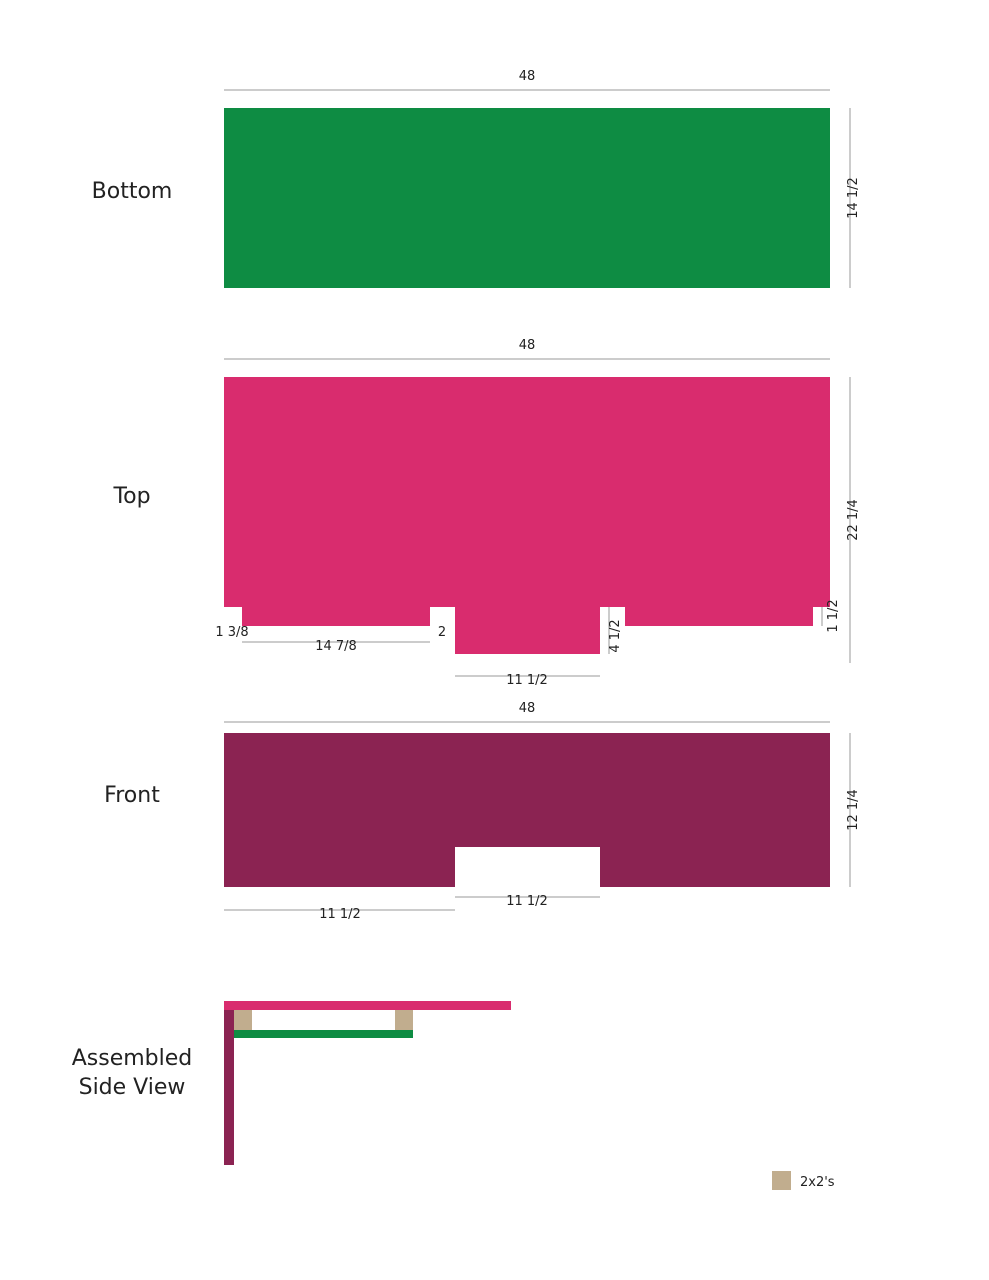 This screenshot has height=1280, width=989. What do you see at coordinates (323, 1034) in the screenshot?
I see `assembled-bottom-piece` at bounding box center [323, 1034].